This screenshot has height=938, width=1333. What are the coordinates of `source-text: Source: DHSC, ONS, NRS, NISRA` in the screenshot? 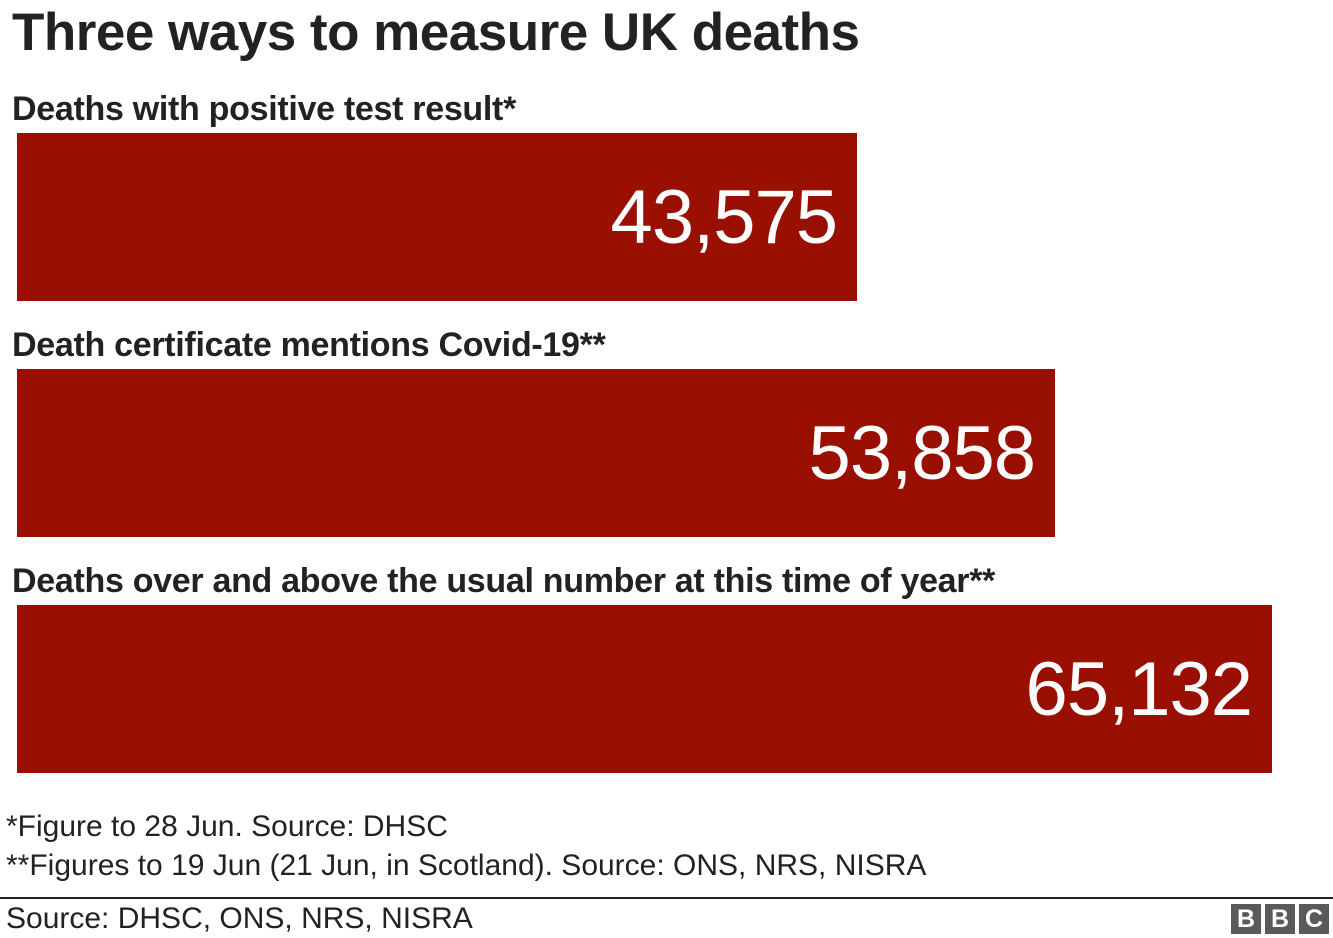 It's located at (239, 918).